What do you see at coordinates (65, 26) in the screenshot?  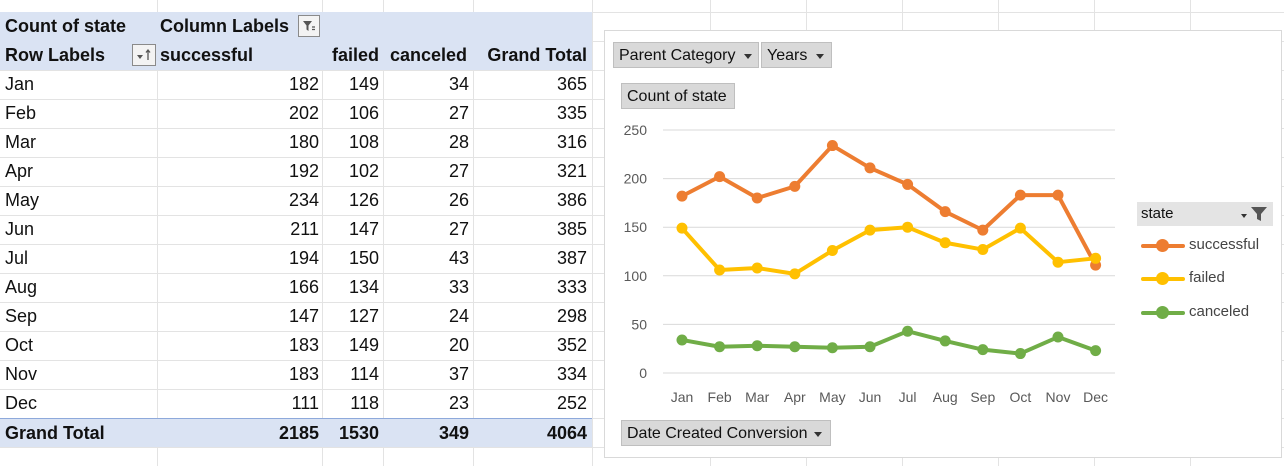 I see `pivot-value-field: Count of state` at bounding box center [65, 26].